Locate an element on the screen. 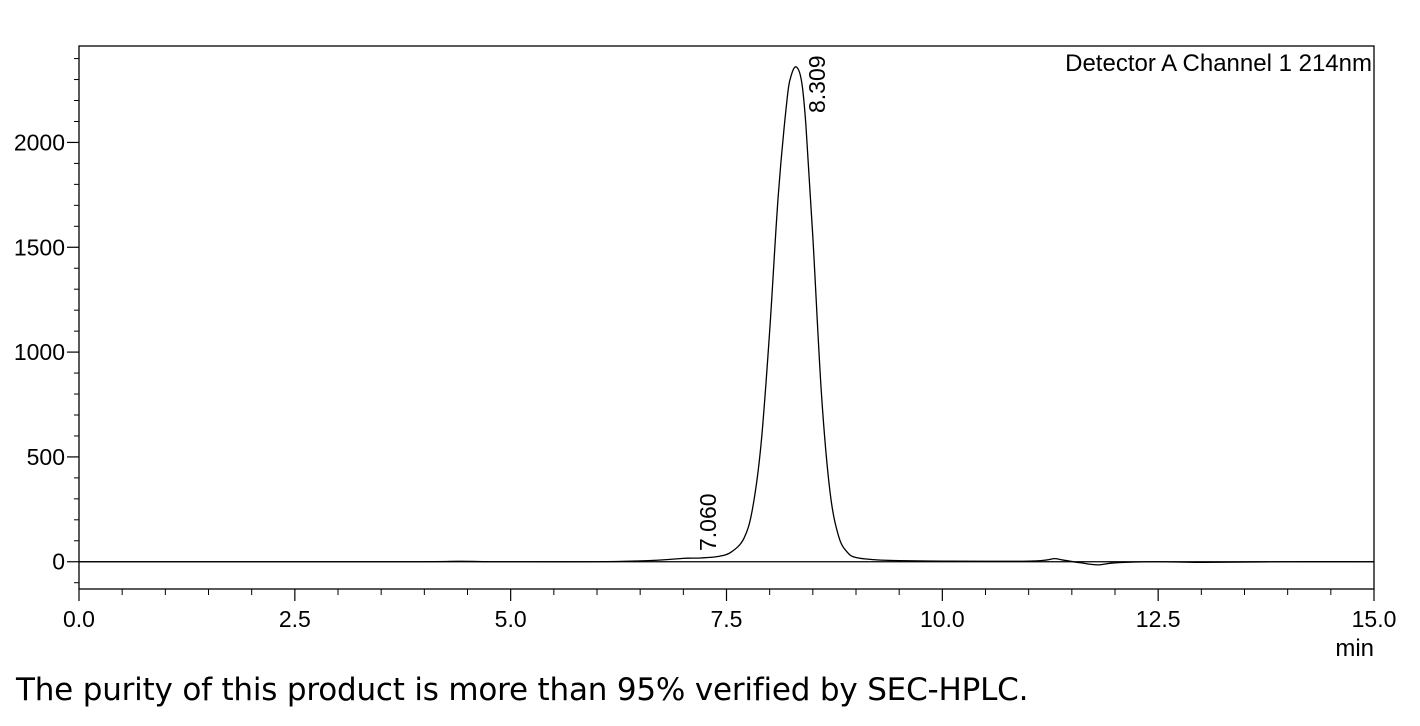  y-tick-label: 2000 is located at coordinates (39, 142).